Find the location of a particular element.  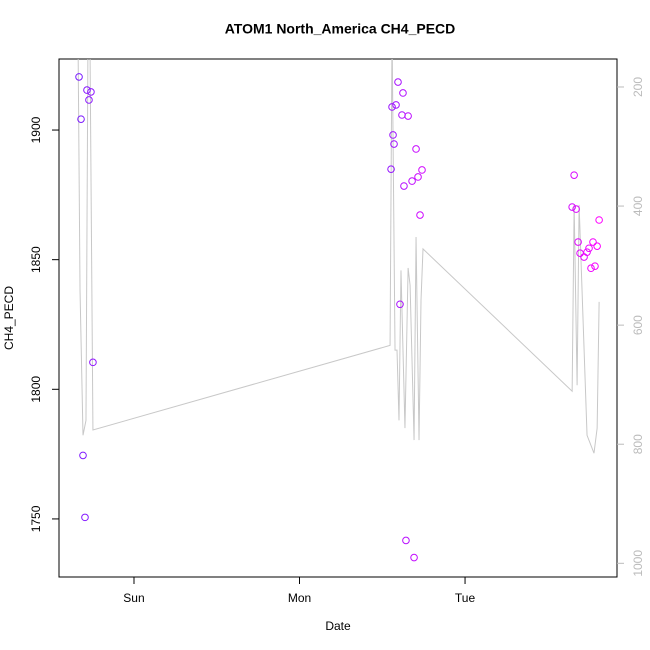

y-tick-label: 1900 is located at coordinates (36, 129).